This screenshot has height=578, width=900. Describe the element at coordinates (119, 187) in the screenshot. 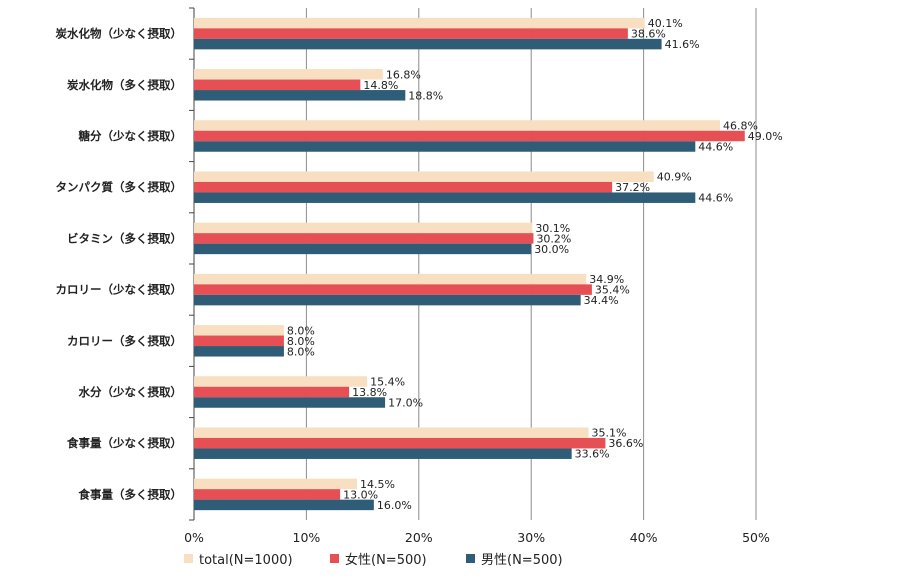

I see `category-label: タンパク質（多く摂取）` at that location.